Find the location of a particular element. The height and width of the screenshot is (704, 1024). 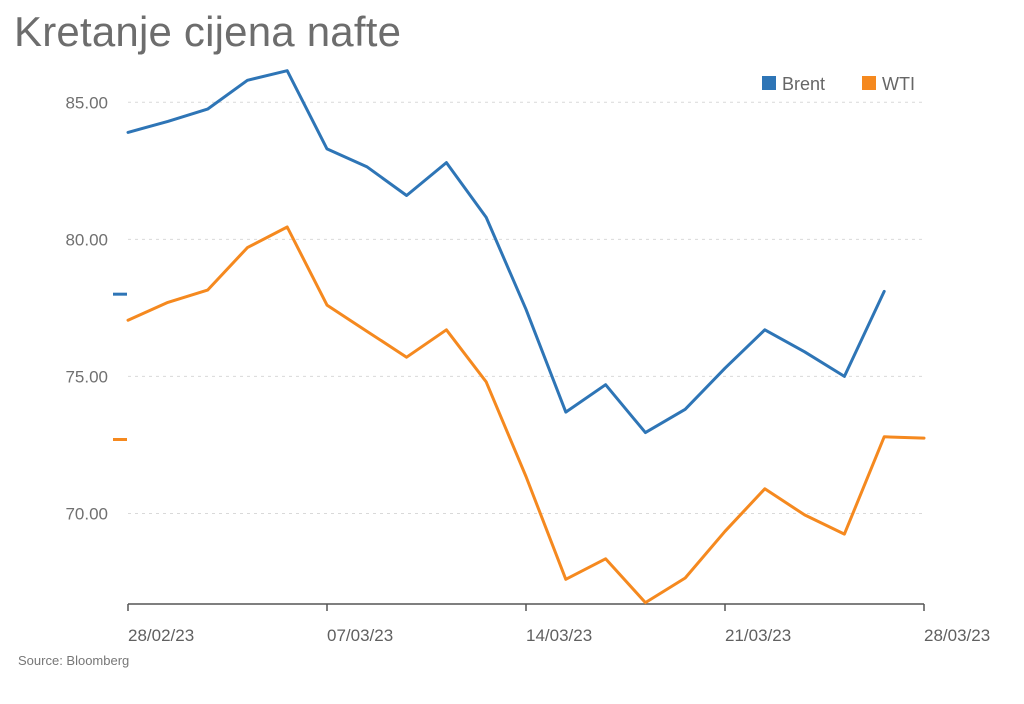

y-tick-label: 75.00 is located at coordinates (86, 376).